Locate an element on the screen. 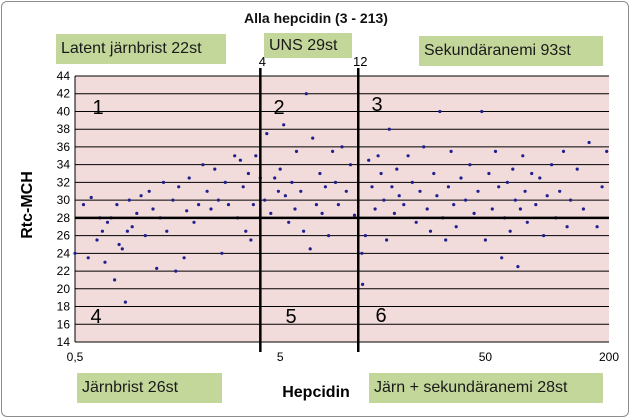 The image size is (632, 420). quadrant-label: 3 is located at coordinates (376, 105).